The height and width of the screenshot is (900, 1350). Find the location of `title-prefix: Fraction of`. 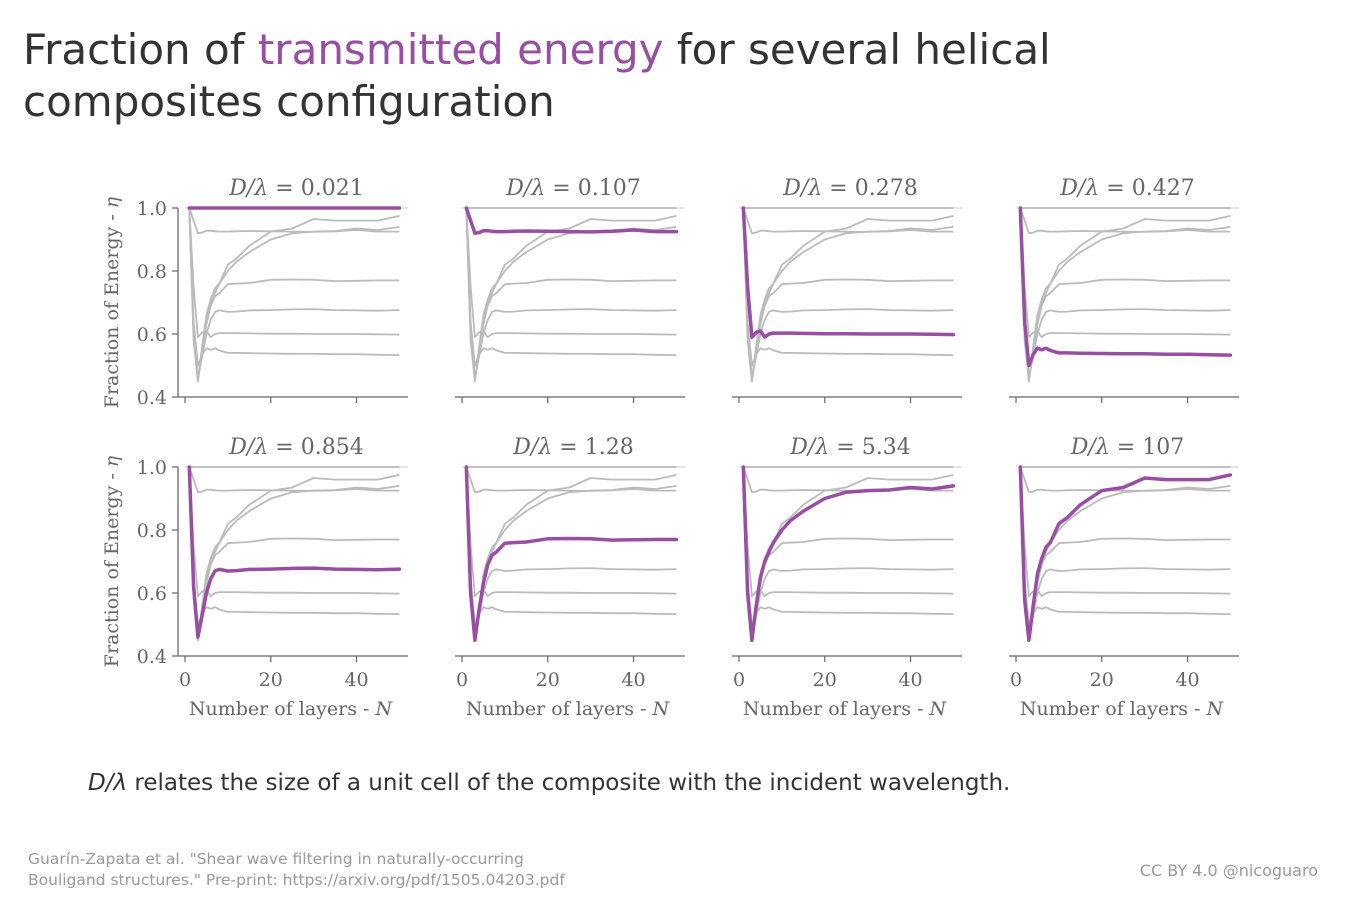

title-prefix: Fraction of is located at coordinates (140, 49).